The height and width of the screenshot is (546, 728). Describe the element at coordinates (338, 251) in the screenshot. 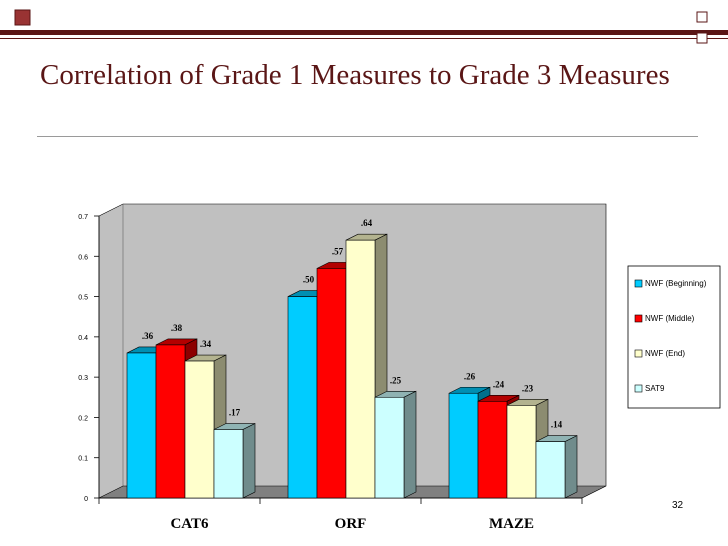

I see `data-label: .57` at that location.